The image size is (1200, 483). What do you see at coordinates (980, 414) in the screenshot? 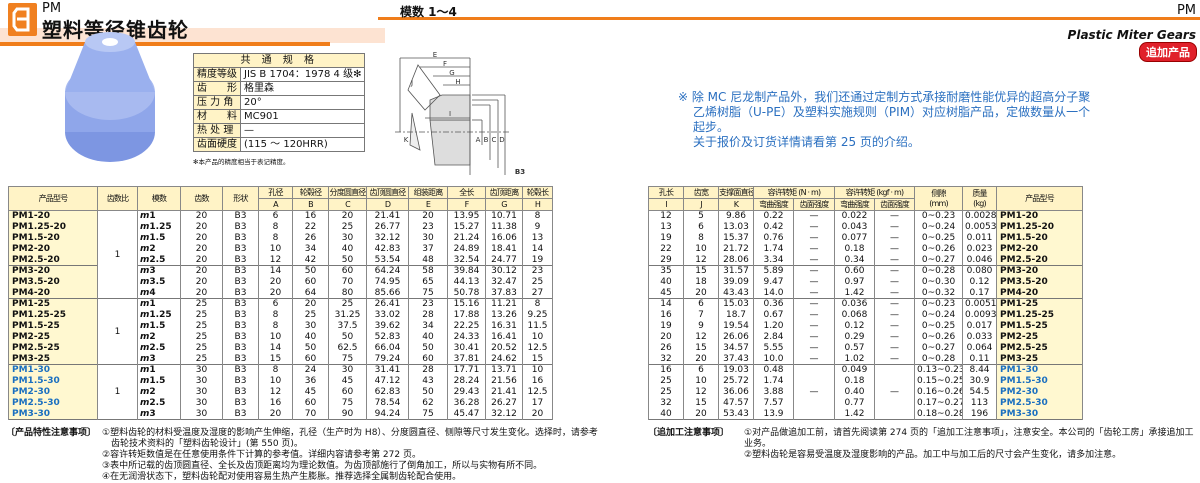
I see `mass: 196` at bounding box center [980, 414].